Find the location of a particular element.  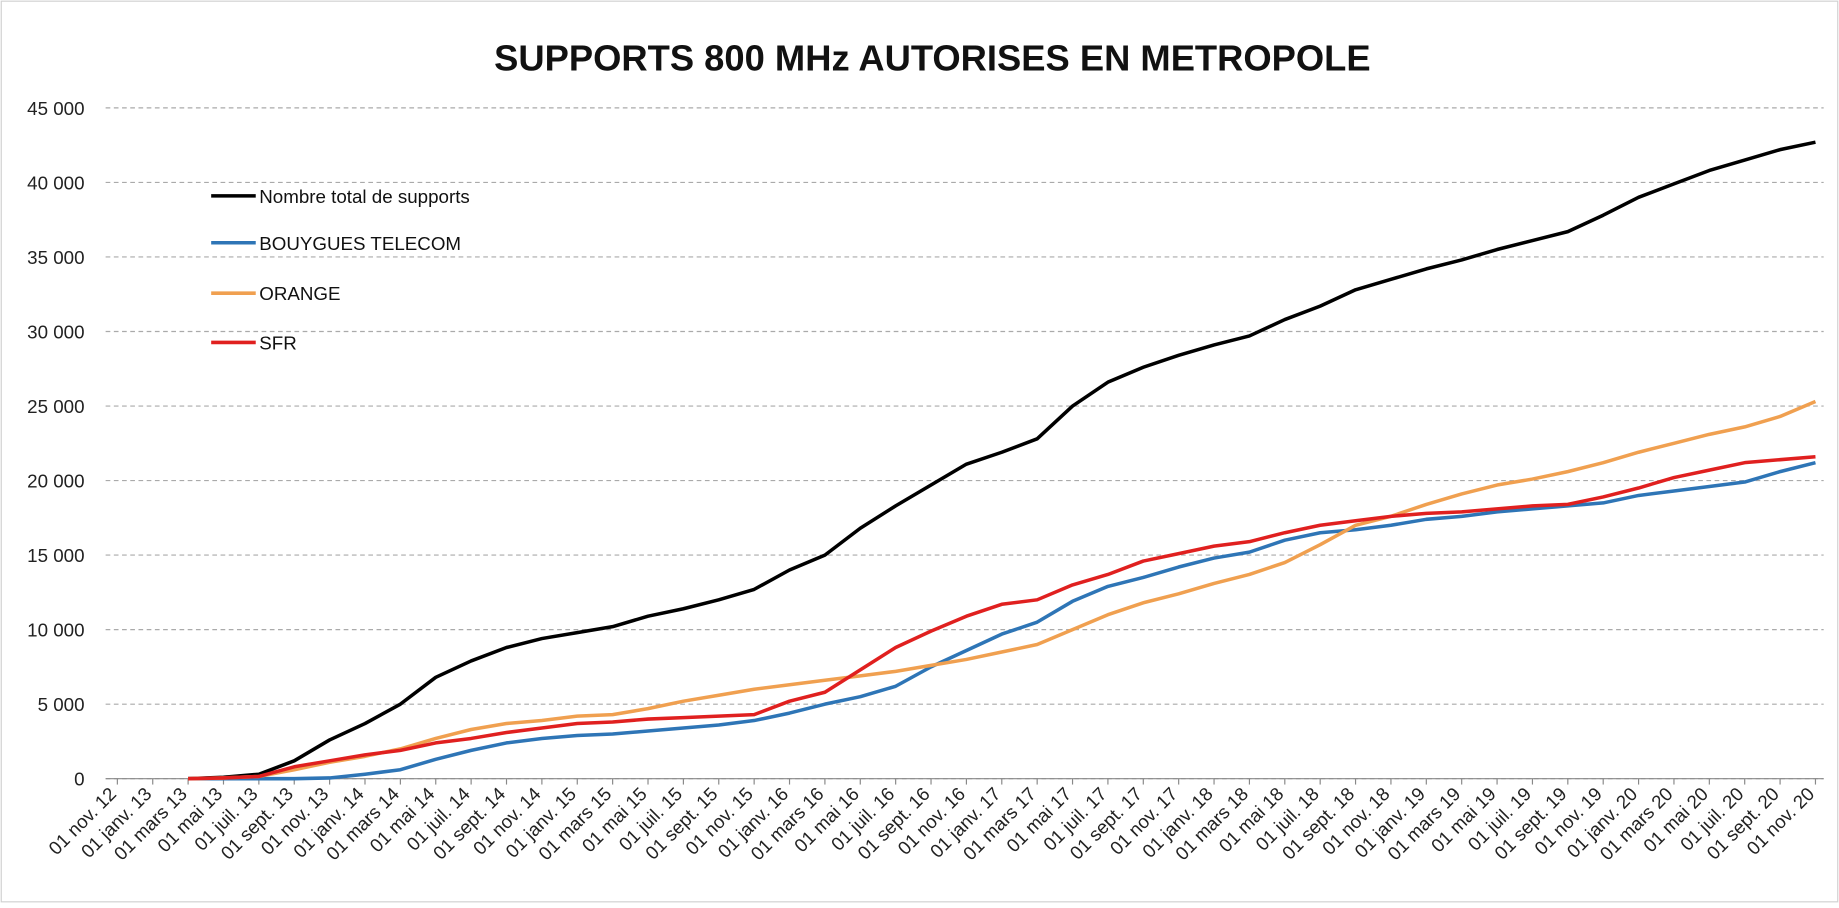

y-tick-label: 5 000 is located at coordinates (61, 704).